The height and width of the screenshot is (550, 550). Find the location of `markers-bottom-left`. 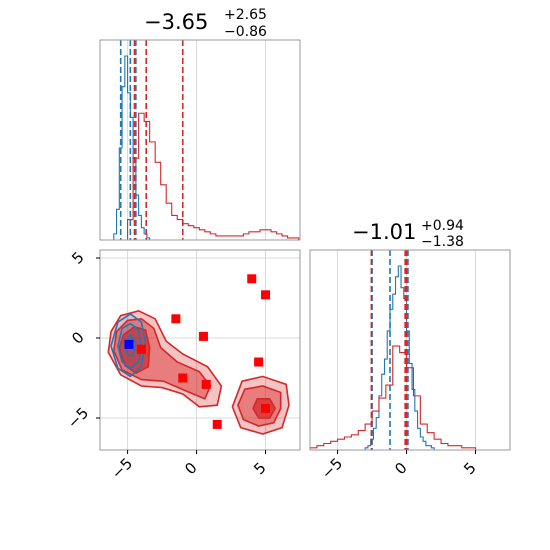

markers-bottom-left is located at coordinates (197, 351).